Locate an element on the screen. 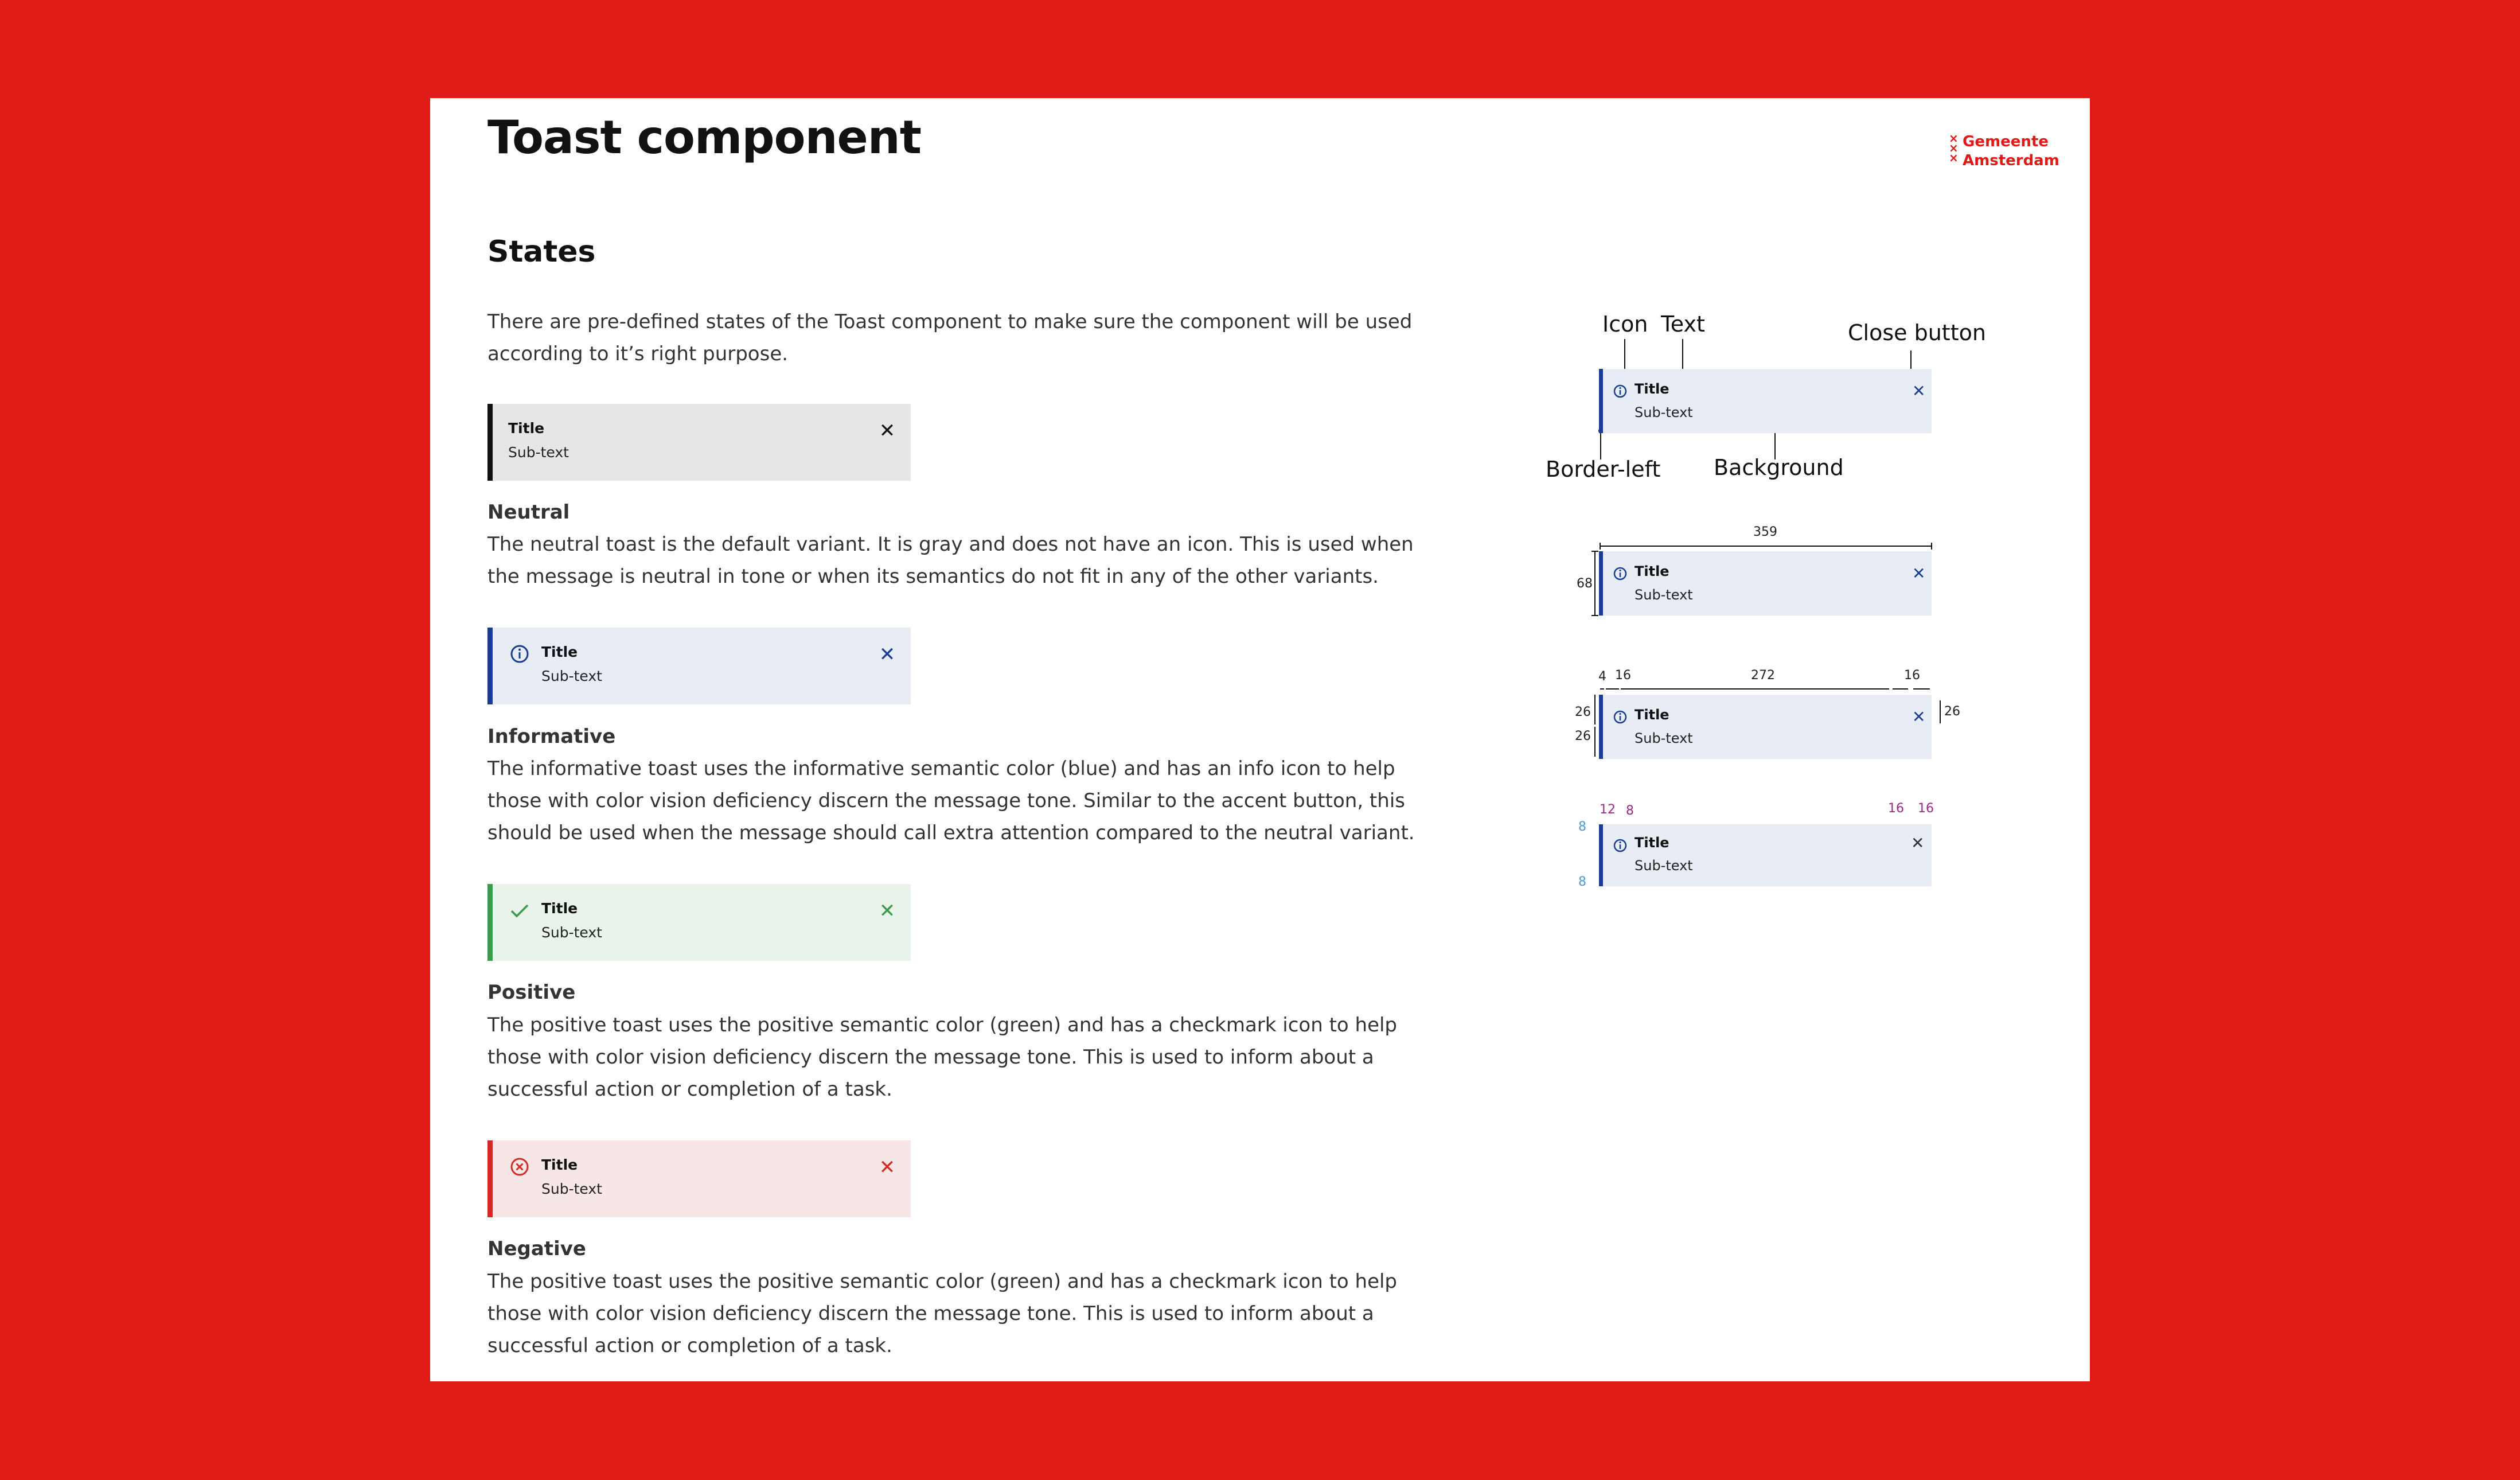 The image size is (2520, 1480). checkmark-icon is located at coordinates (519, 911).